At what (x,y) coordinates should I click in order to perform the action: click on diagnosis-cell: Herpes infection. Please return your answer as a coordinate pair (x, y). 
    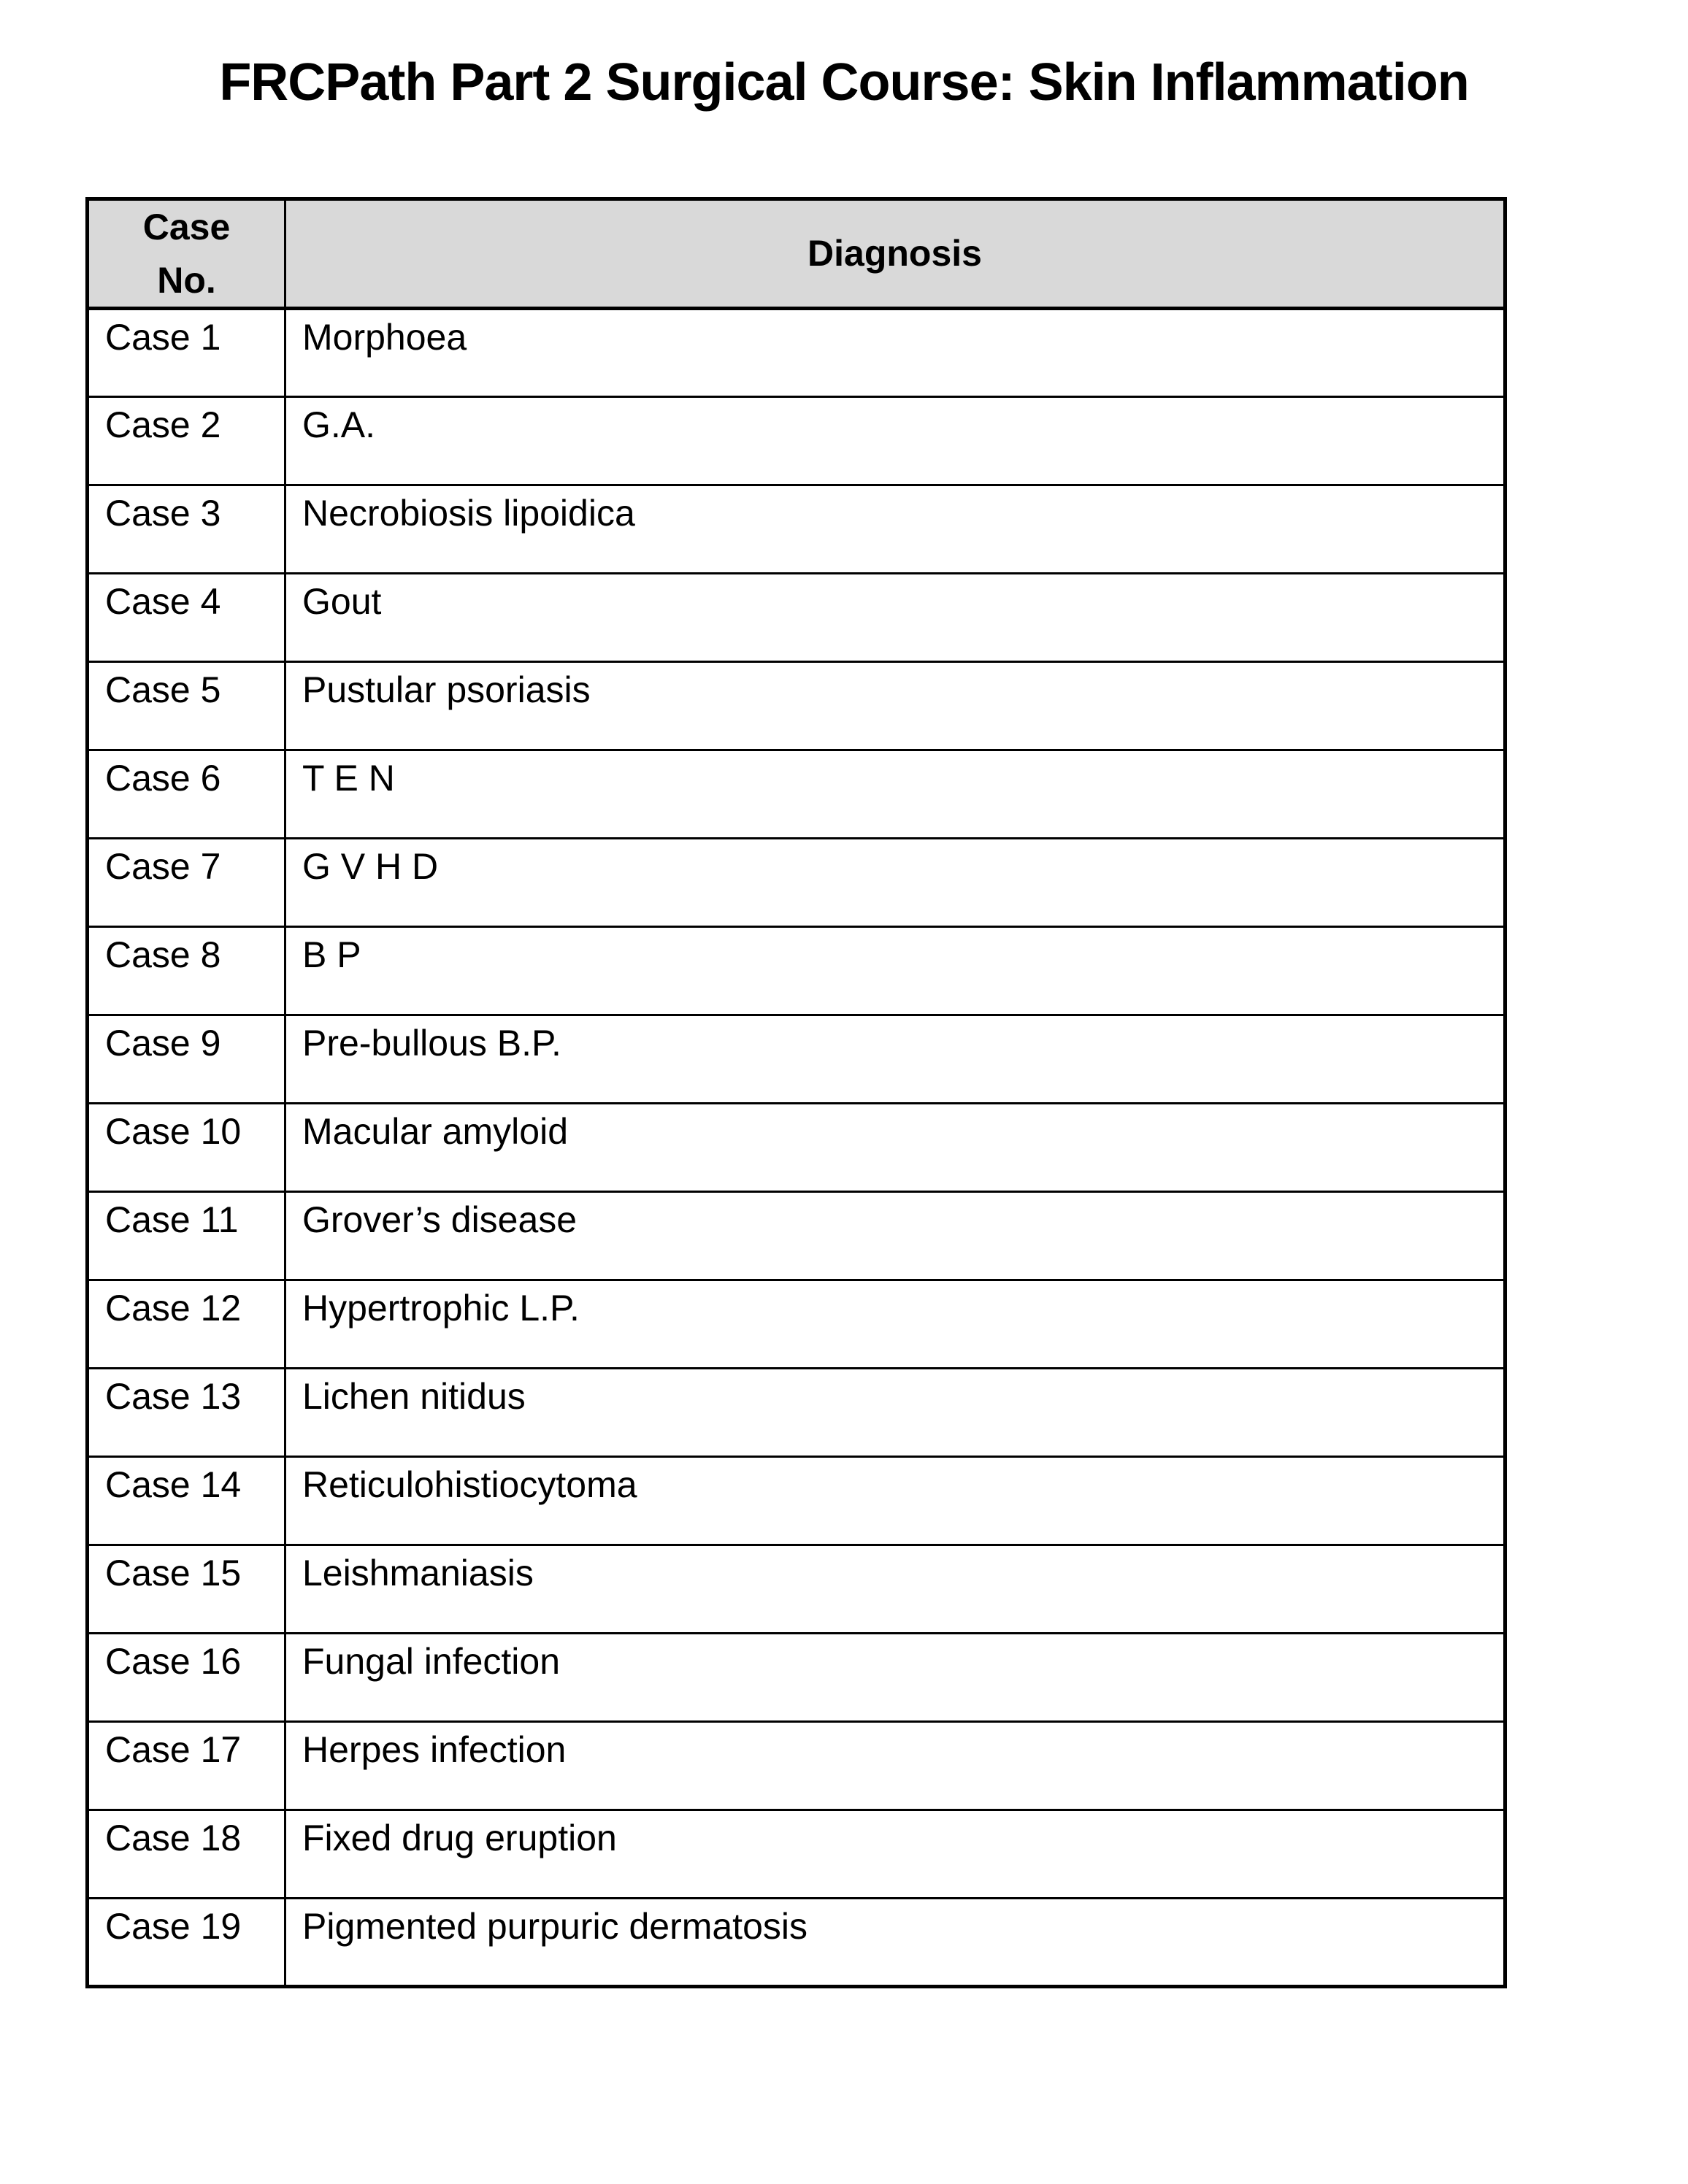
    Looking at the image, I should click on (895, 1766).